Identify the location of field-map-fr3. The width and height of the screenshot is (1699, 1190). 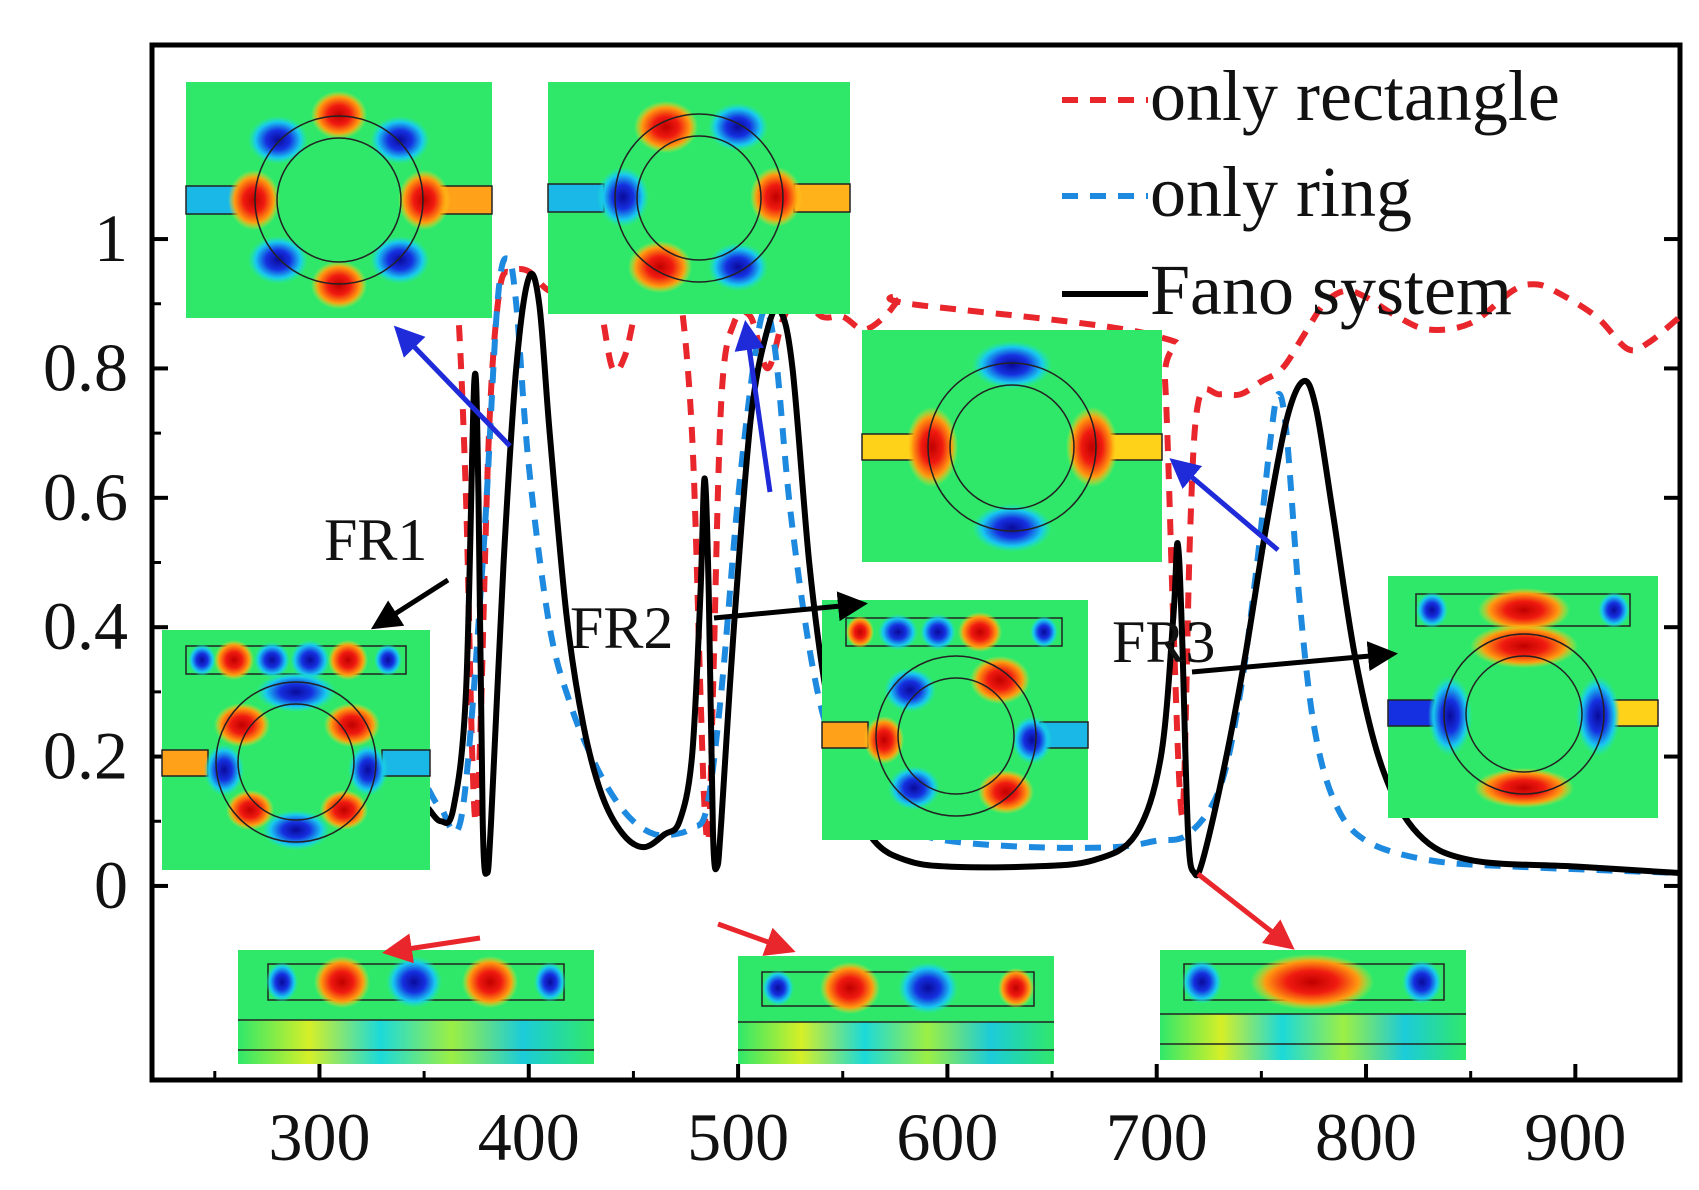
(1523, 697).